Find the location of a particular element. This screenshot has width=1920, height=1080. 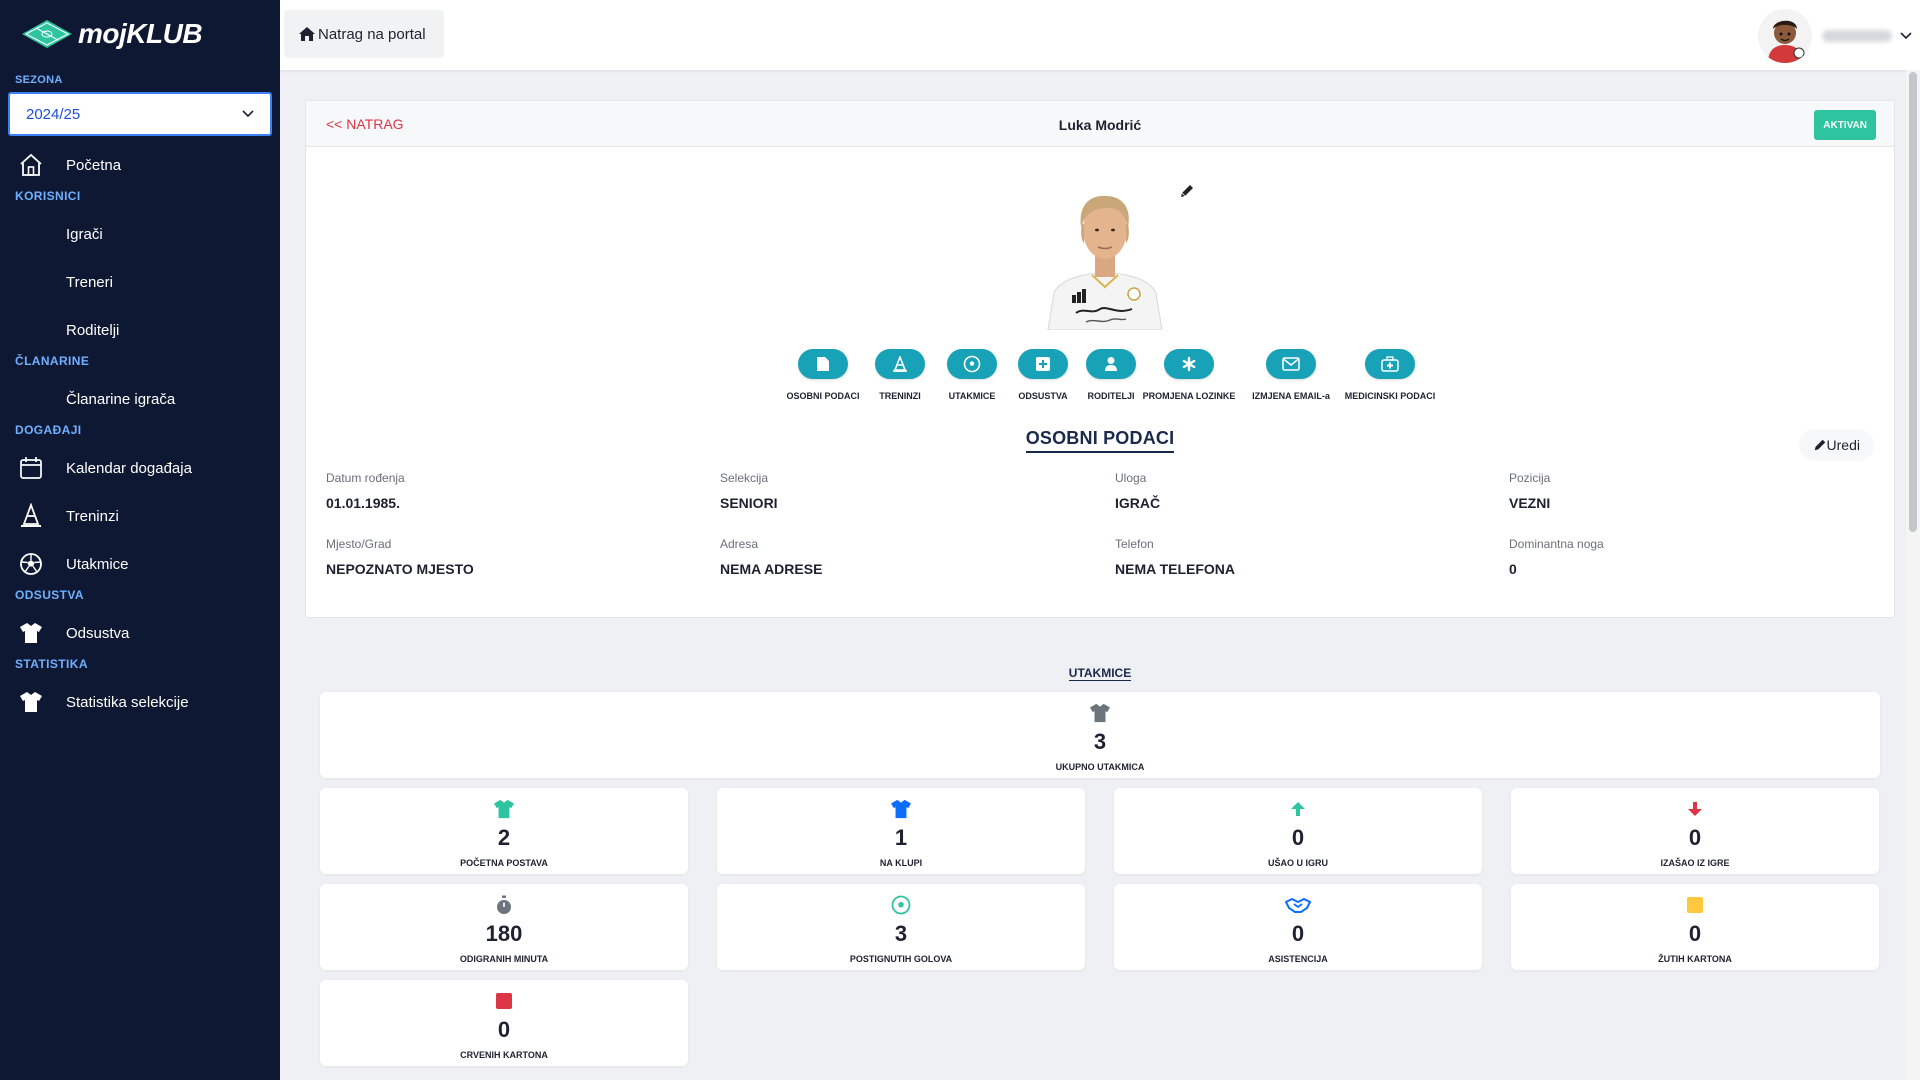

stat-card-izasao-iz-igre: 0 IZAŠAO IZ IGRE is located at coordinates (1695, 831).